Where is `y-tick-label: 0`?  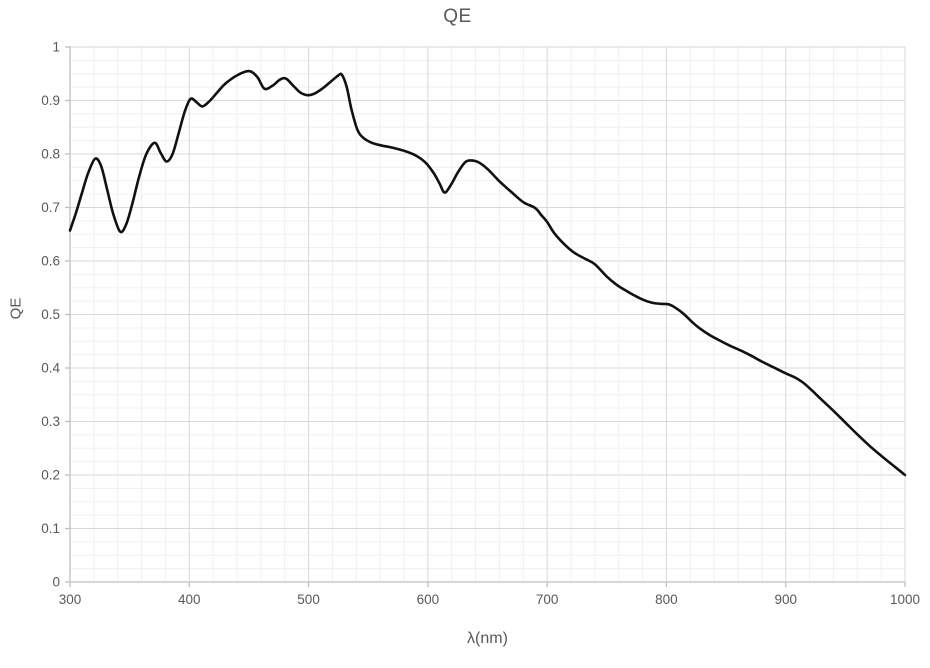
y-tick-label: 0 is located at coordinates (56, 582).